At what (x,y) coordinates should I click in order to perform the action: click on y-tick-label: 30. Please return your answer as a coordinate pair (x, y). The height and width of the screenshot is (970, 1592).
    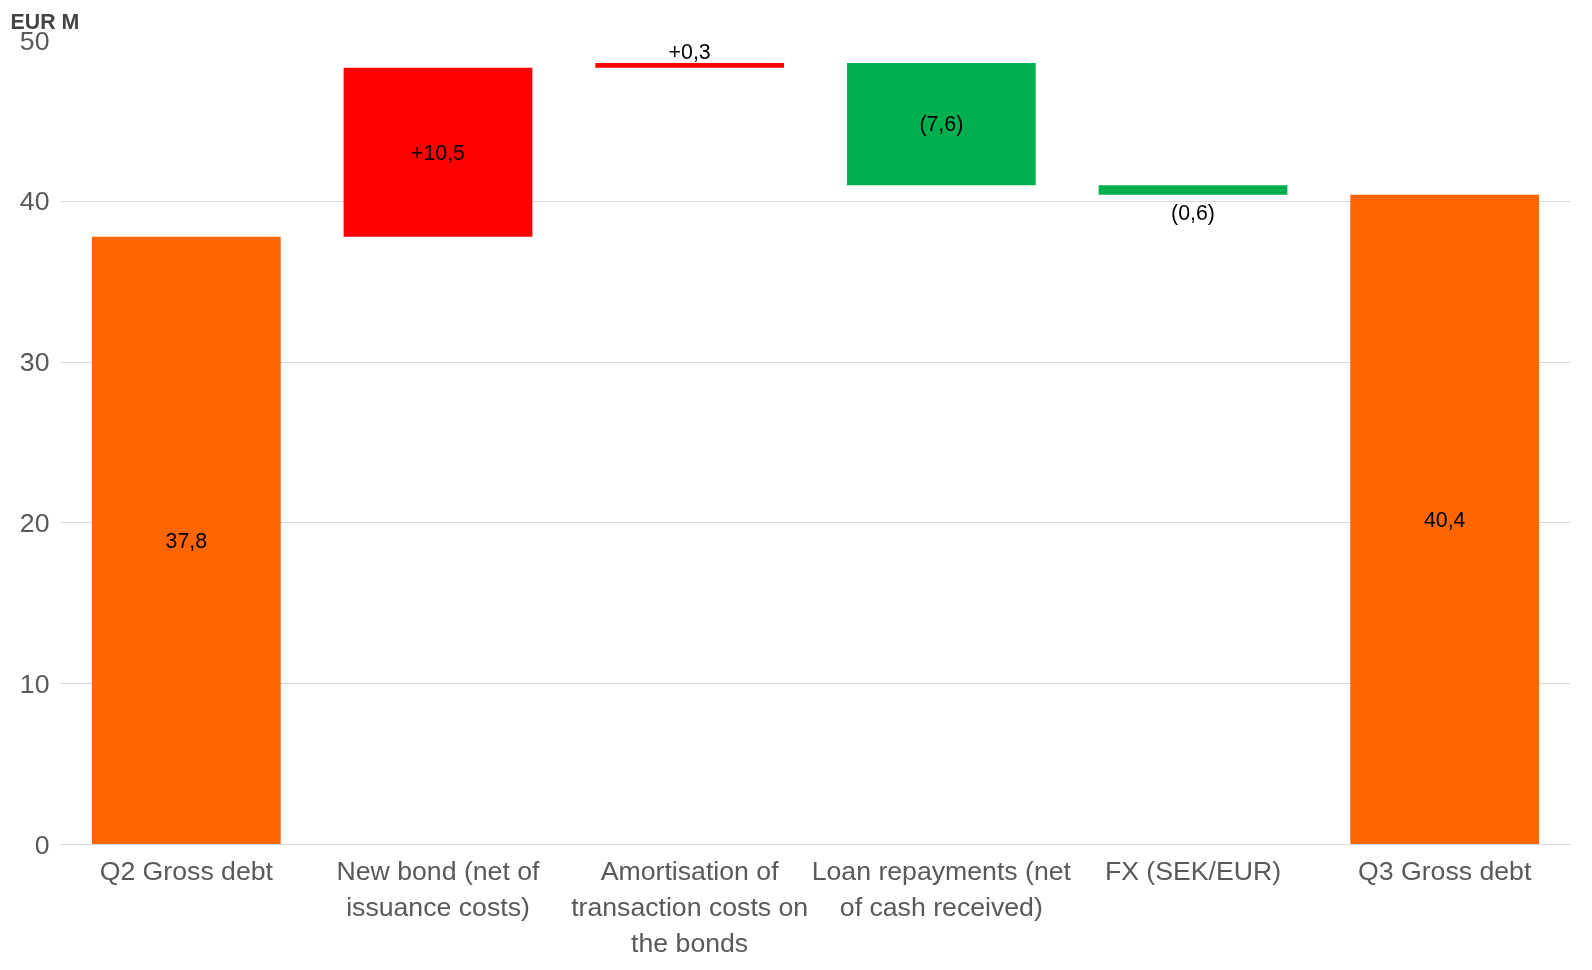
    Looking at the image, I should click on (34, 362).